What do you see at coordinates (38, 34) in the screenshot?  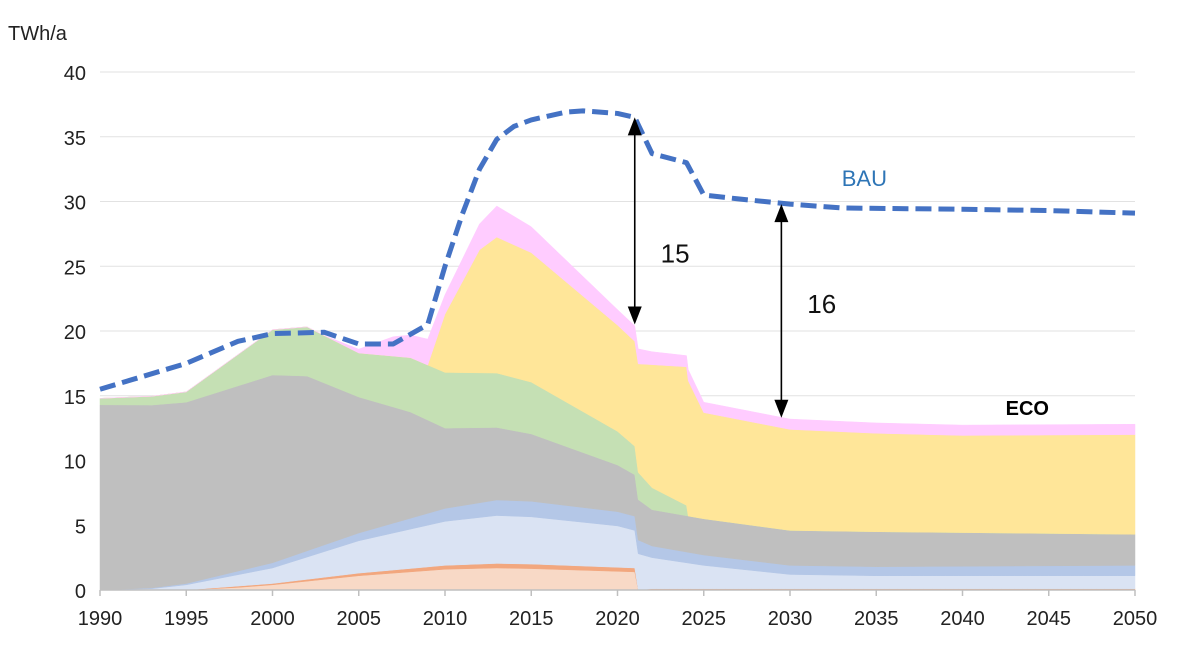 I see `y-axis-unit-label: TWh/a` at bounding box center [38, 34].